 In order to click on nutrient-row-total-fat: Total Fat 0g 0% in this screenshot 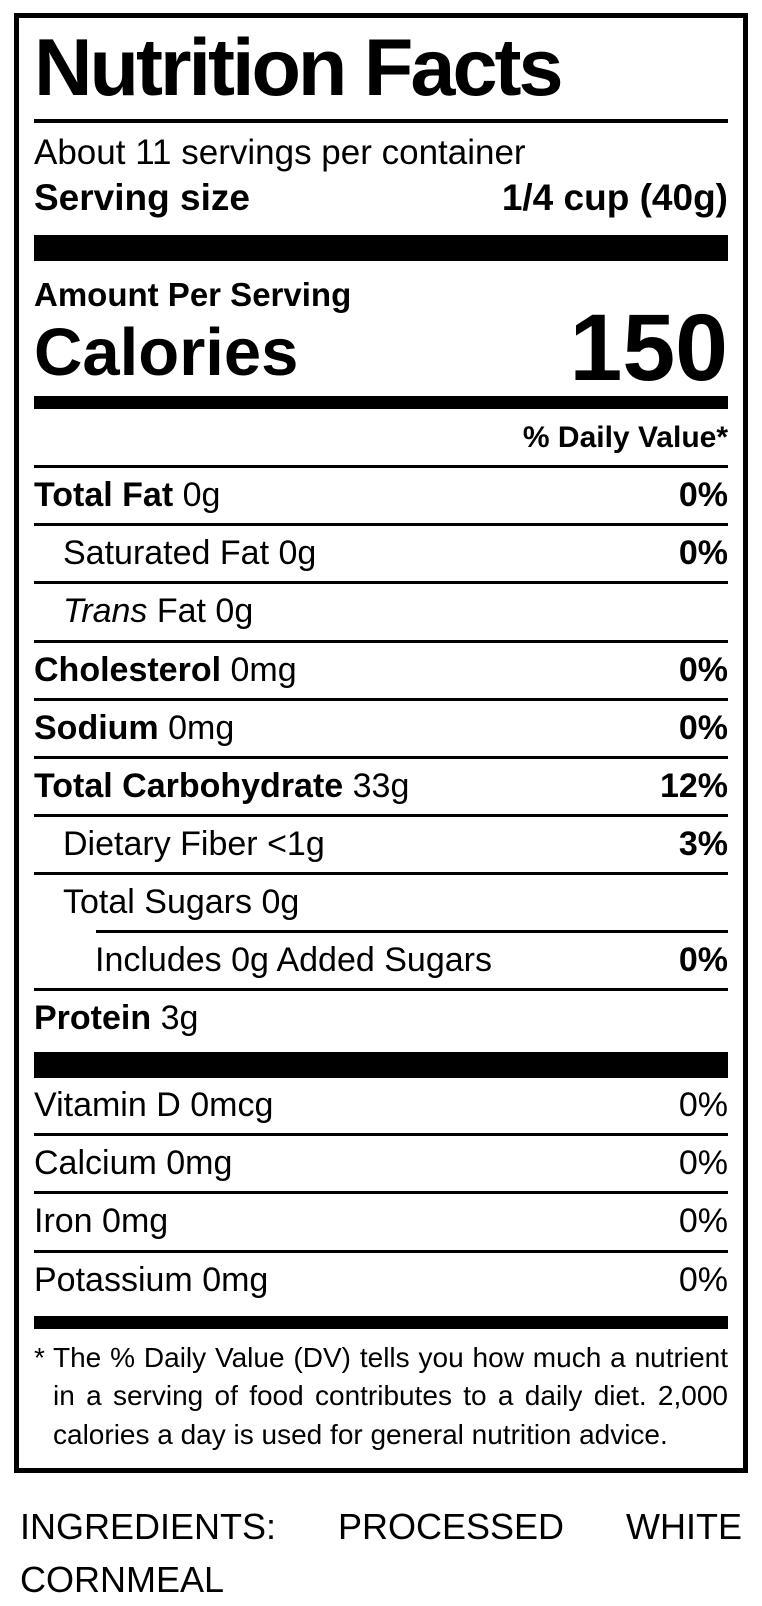, I will do `click(381, 495)`.